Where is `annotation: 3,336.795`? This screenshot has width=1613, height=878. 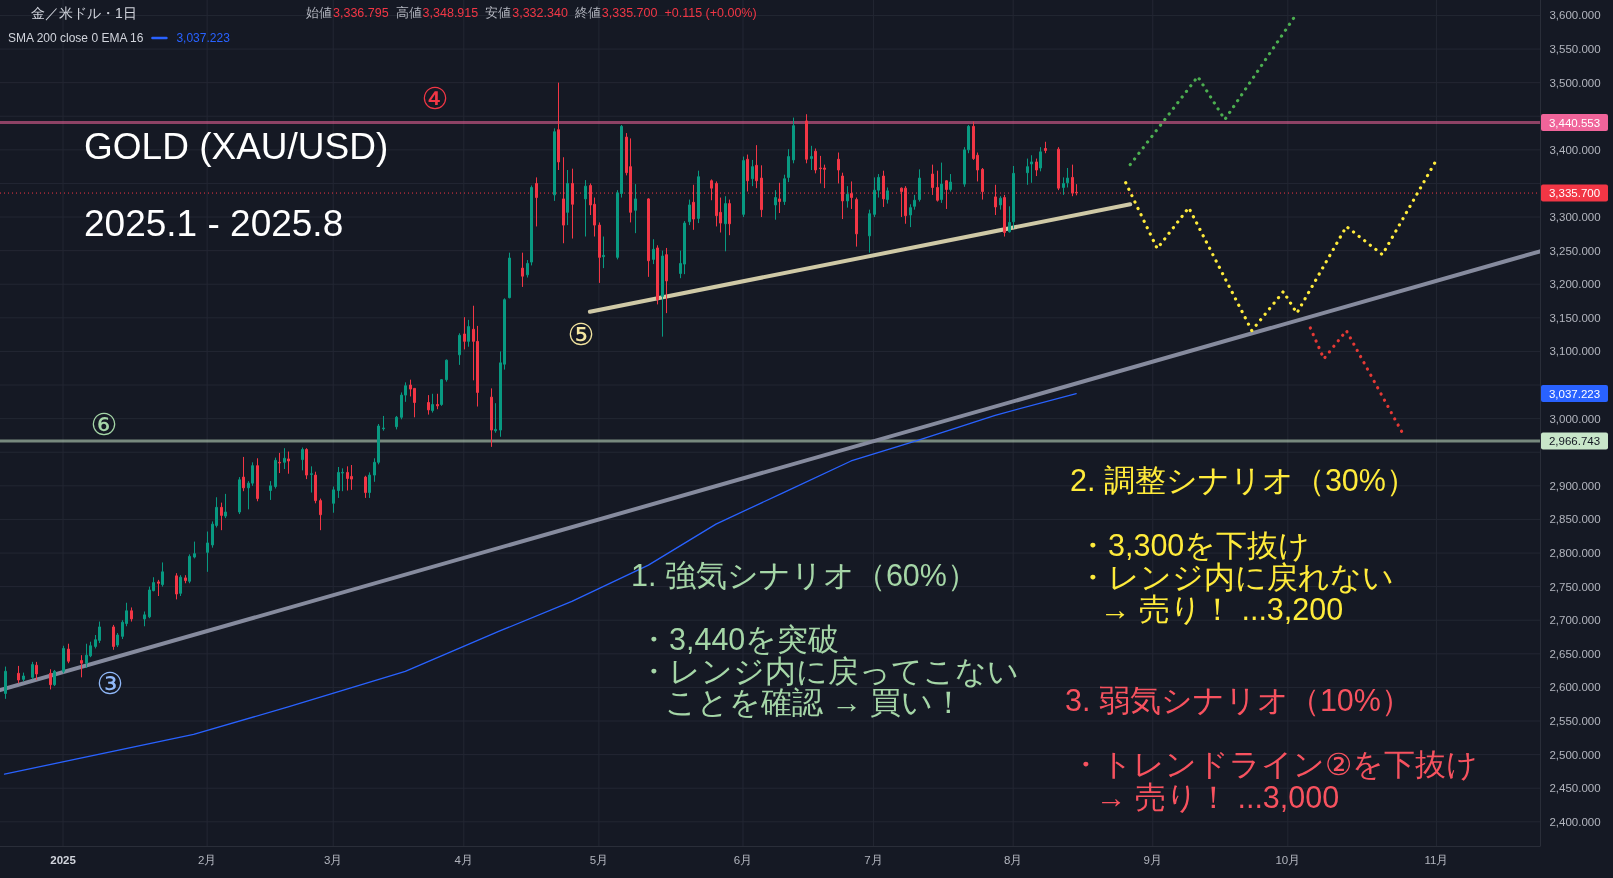
annotation: 3,336.795 is located at coordinates (361, 13).